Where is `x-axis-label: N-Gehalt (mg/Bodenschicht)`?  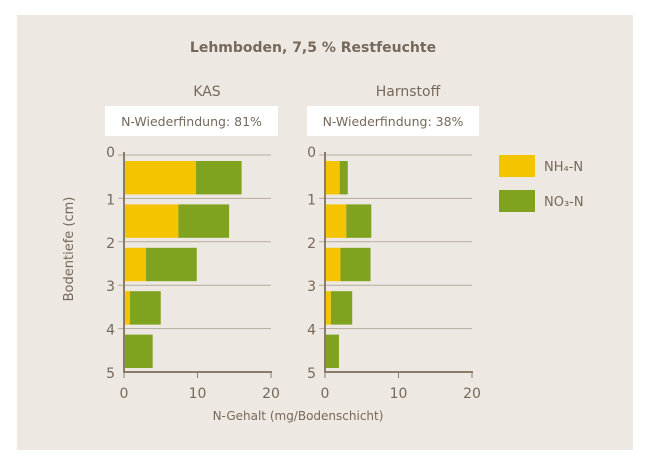
x-axis-label: N-Gehalt (mg/Bodenschicht) is located at coordinates (298, 416).